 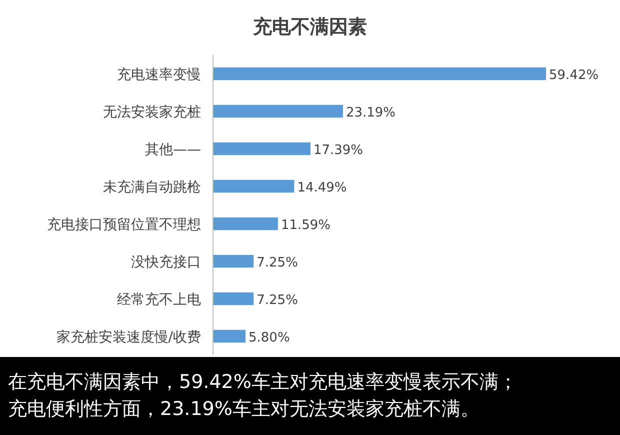 I want to click on data-label: 11.59%, so click(x=305, y=225).